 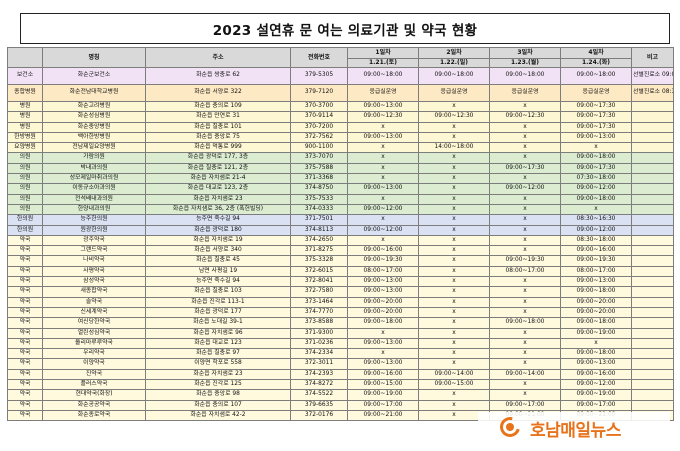 I want to click on name-cell: 성모제일마취과의원, so click(x=94, y=179).